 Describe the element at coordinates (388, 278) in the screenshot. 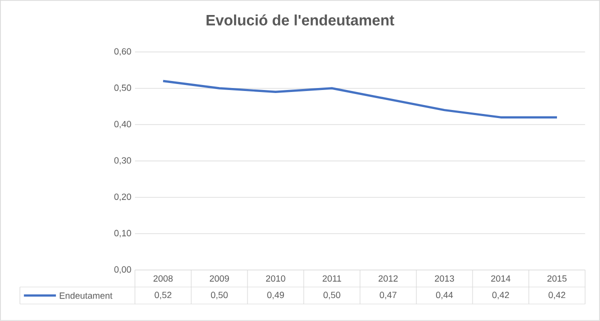

I see `x-tick-label: 2012` at that location.